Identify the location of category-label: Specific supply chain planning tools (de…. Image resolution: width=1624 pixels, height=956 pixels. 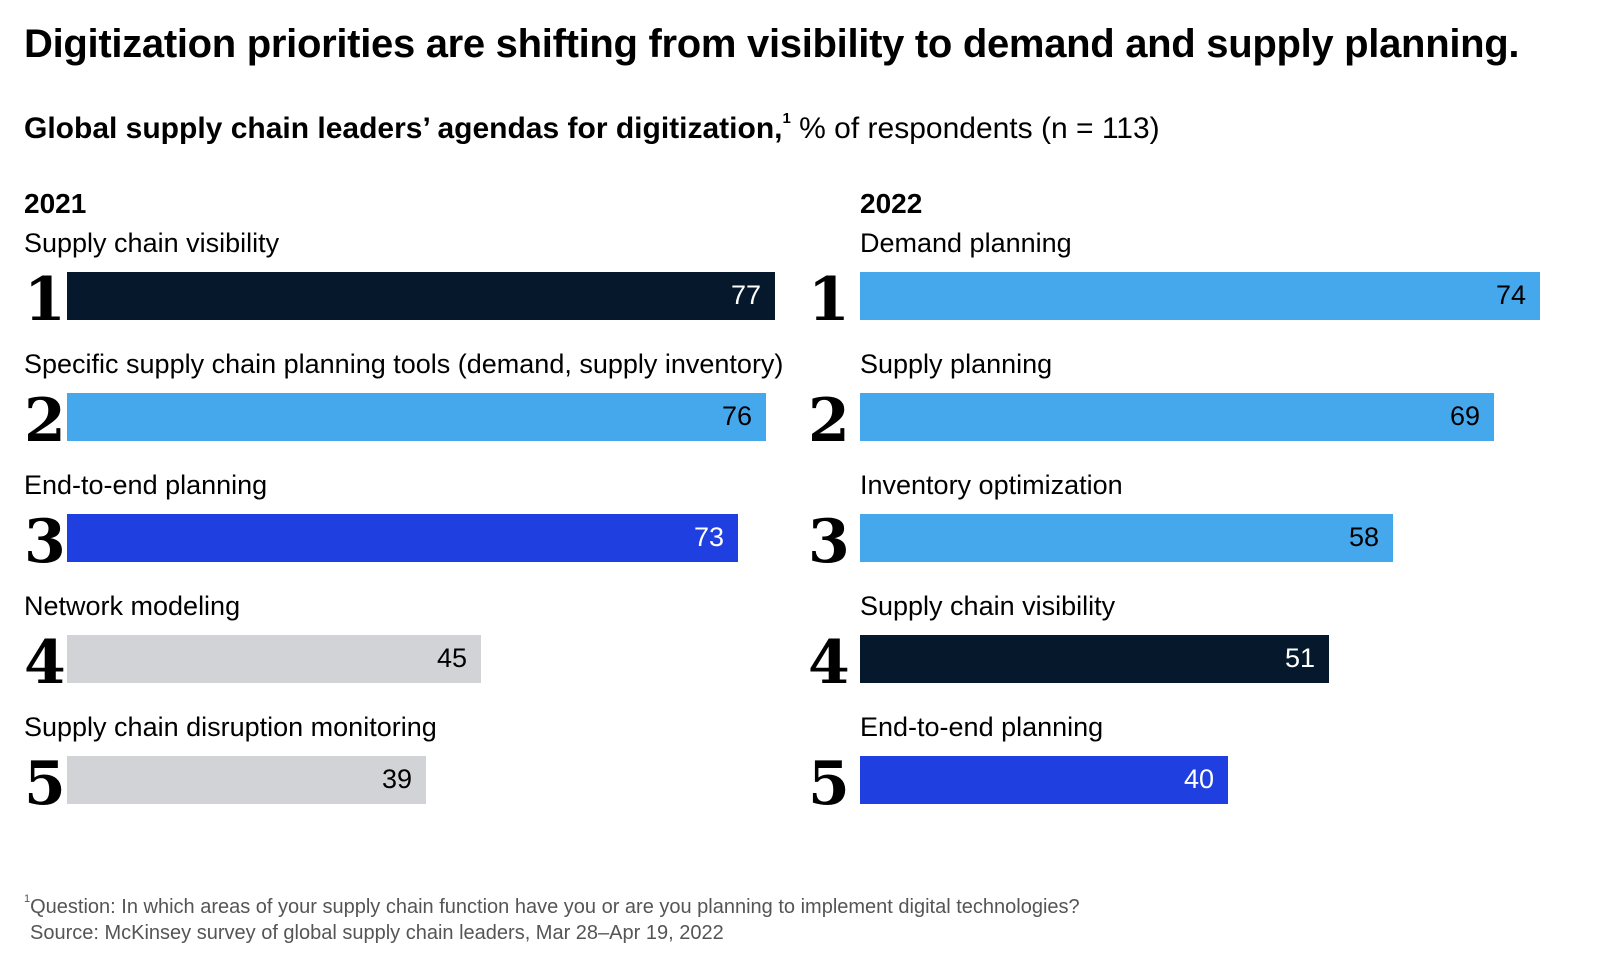
(404, 364).